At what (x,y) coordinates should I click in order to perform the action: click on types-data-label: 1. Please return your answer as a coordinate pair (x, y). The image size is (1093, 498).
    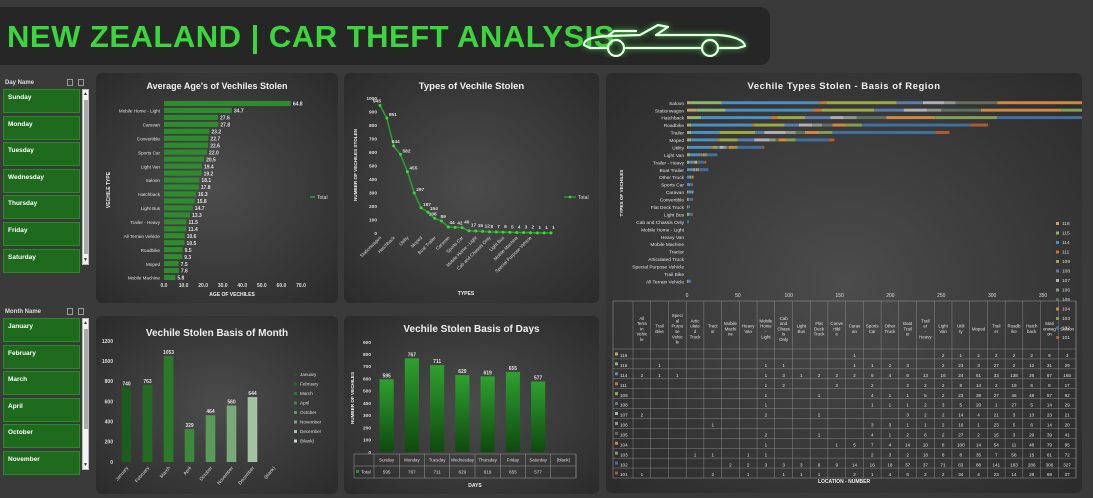
    Looking at the image, I should click on (553, 228).